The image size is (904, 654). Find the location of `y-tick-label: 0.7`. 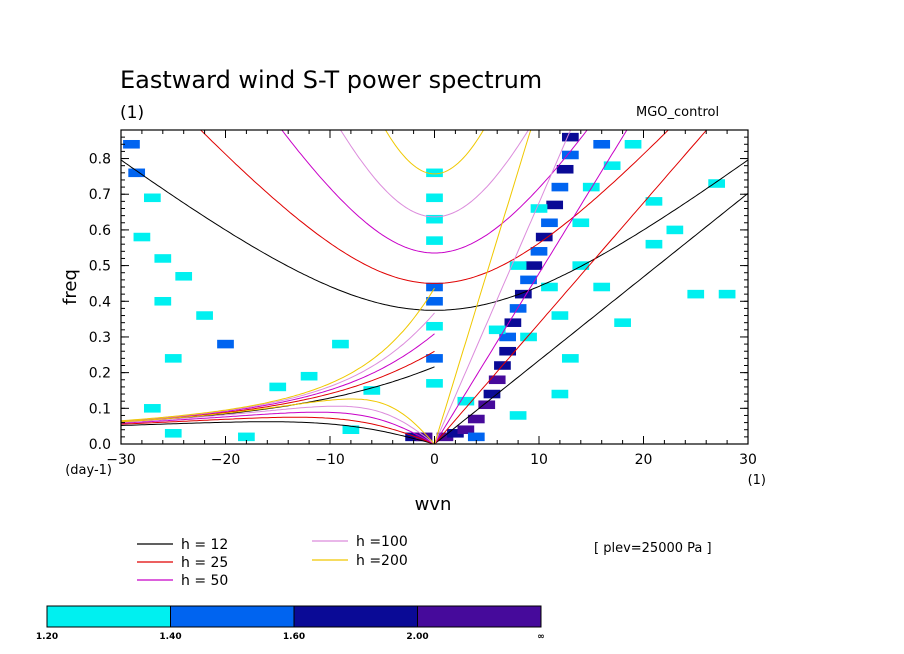

y-tick-label: 0.7 is located at coordinates (100, 195).